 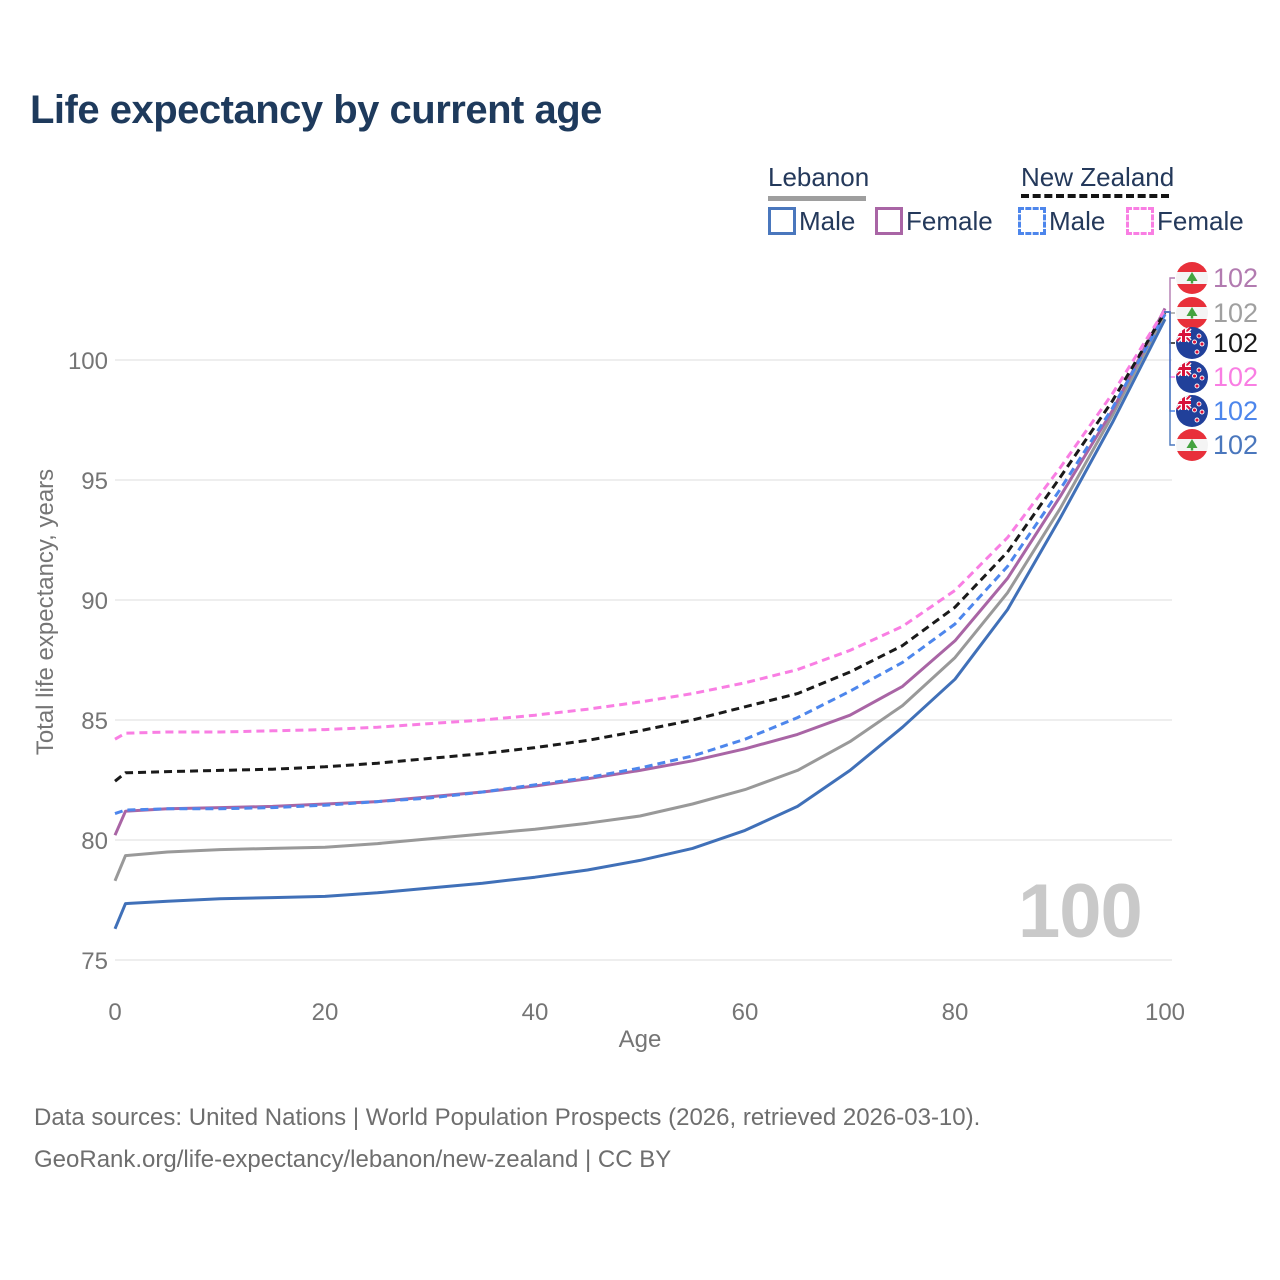 What do you see at coordinates (1080, 911) in the screenshot?
I see `hover-age-watermark: 100` at bounding box center [1080, 911].